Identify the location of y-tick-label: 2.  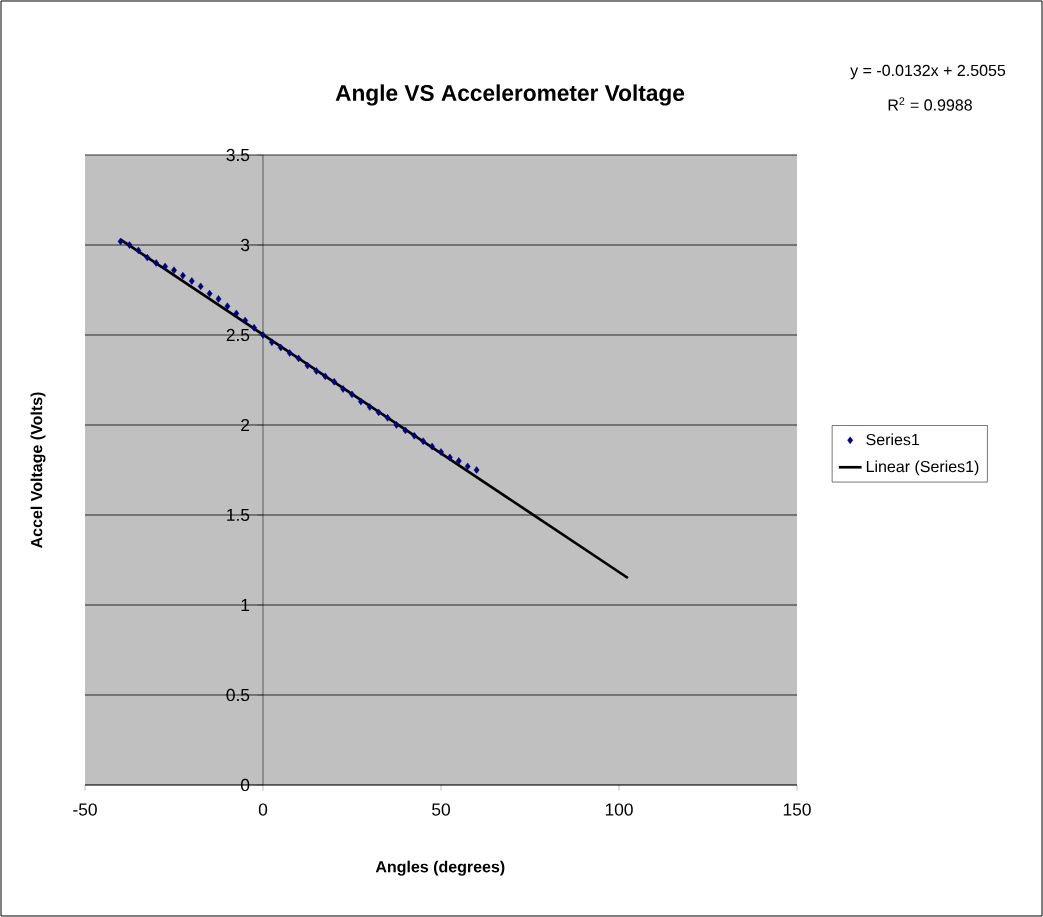
(245, 425).